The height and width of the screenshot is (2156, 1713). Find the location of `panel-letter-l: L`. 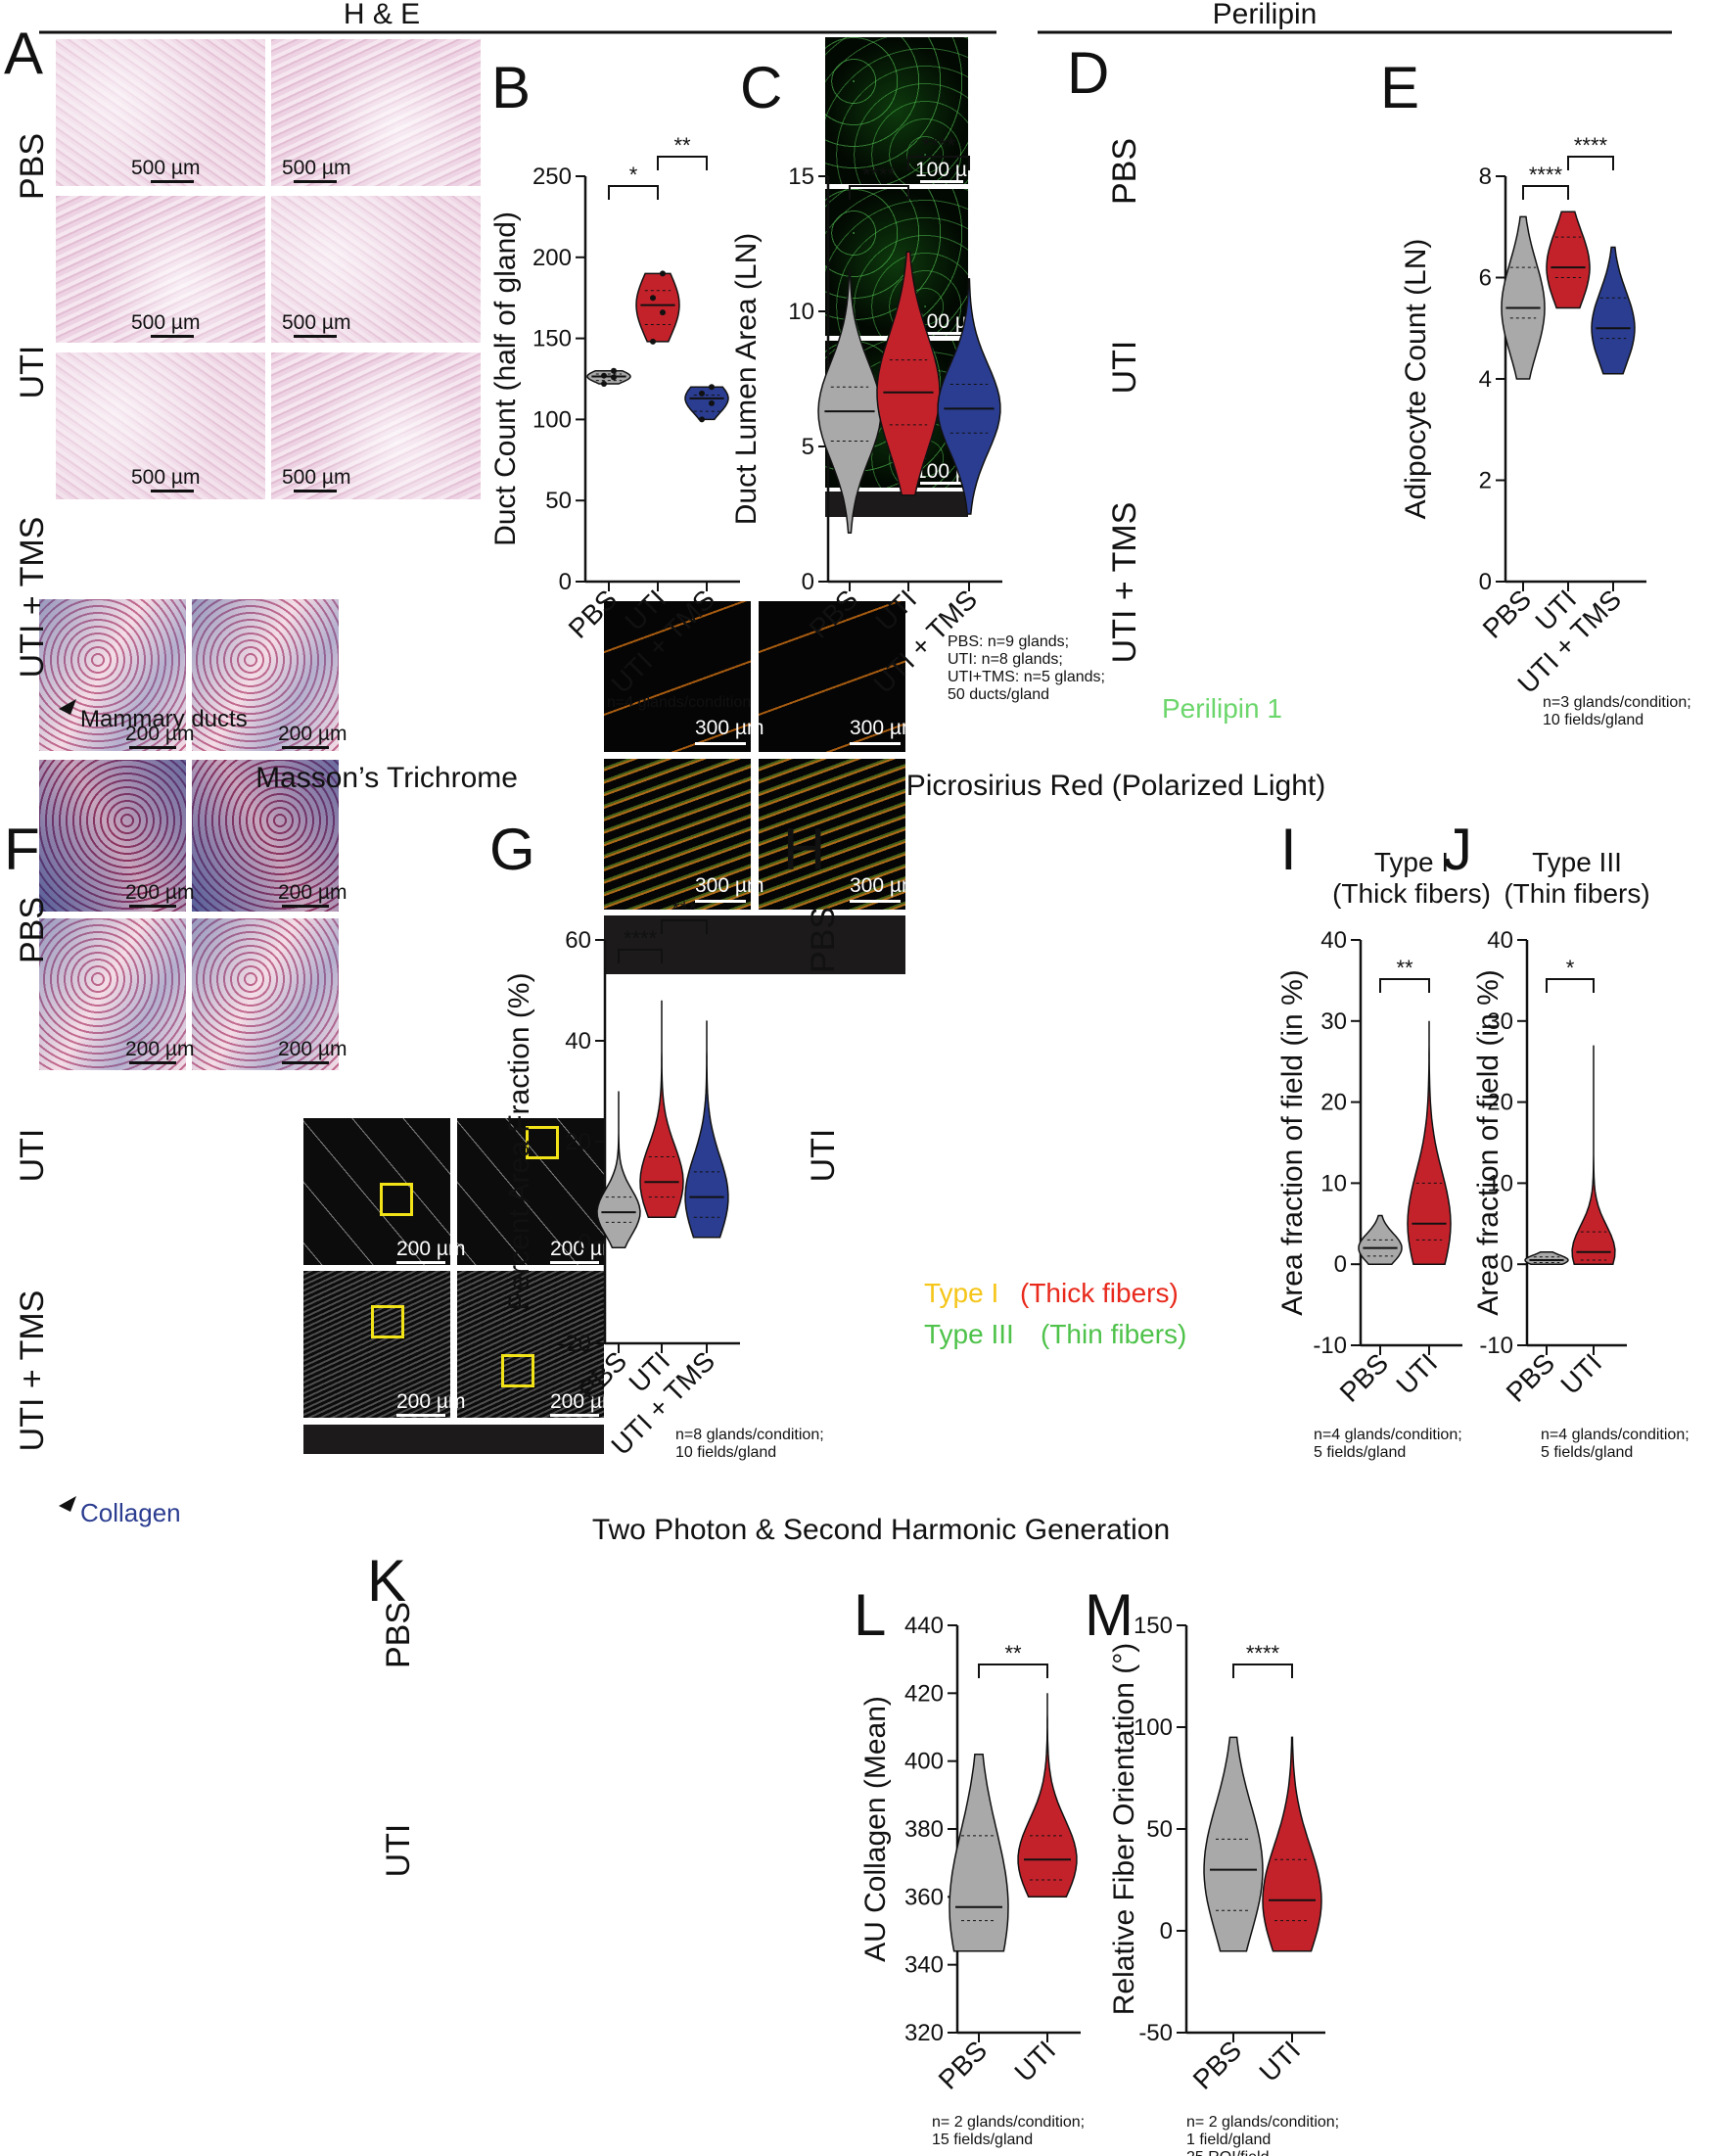

panel-letter-l: L is located at coordinates (870, 1615).